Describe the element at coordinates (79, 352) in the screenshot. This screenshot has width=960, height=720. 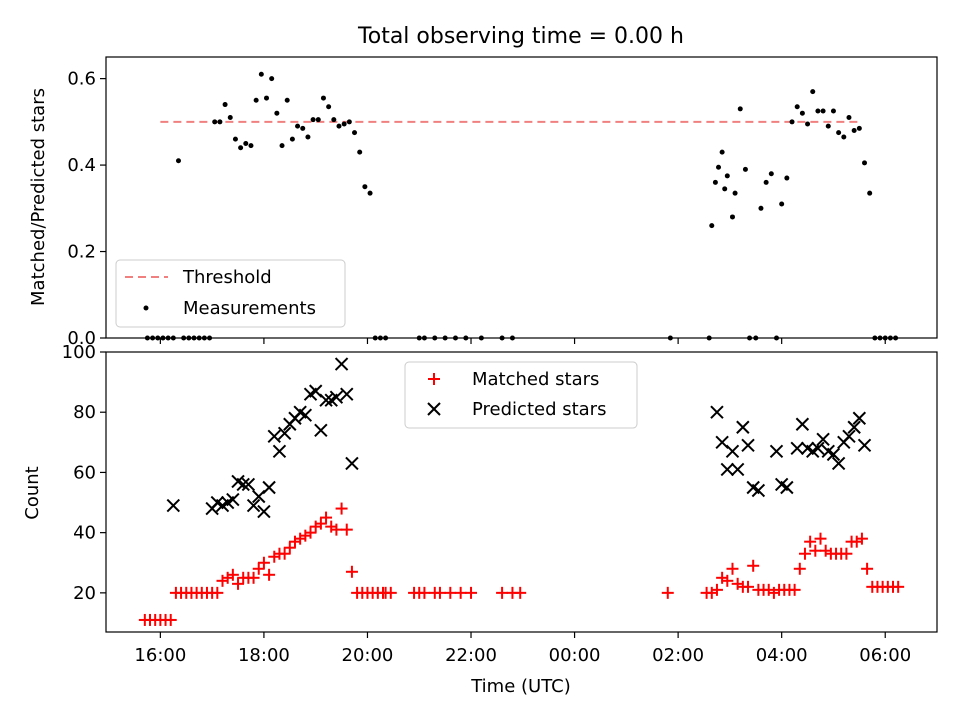
I see `bottom-y-tick-label: 100` at that location.